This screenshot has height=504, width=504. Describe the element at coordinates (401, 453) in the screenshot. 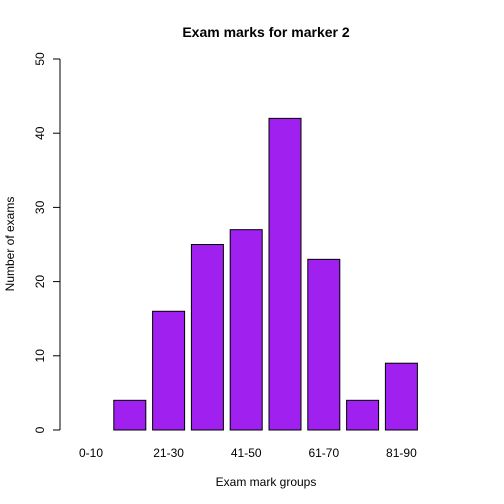

I see `x-tick-label: 81-90` at that location.